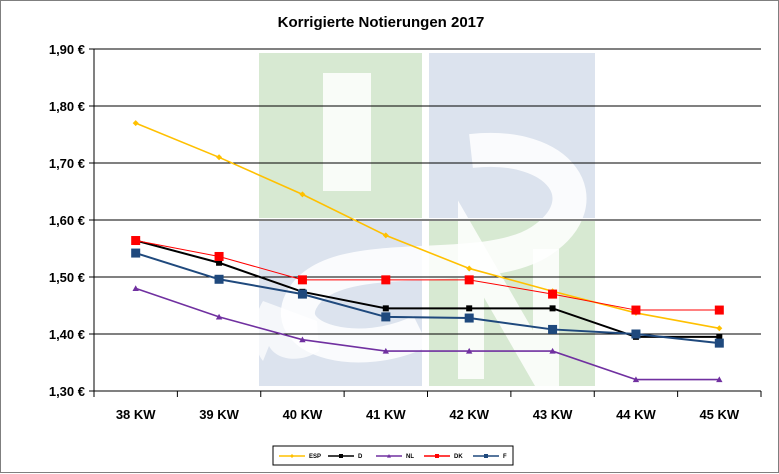 The width and height of the screenshot is (779, 474). I want to click on series-line-dk, so click(427, 275).